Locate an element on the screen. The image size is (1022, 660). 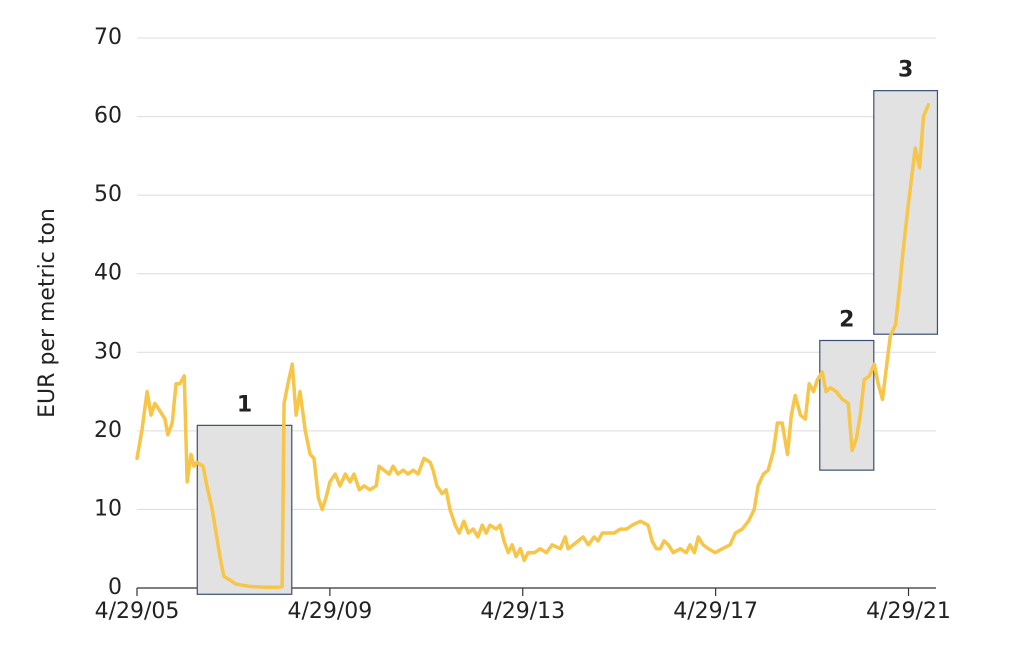
y-tick-label: 0 is located at coordinates (115, 587).